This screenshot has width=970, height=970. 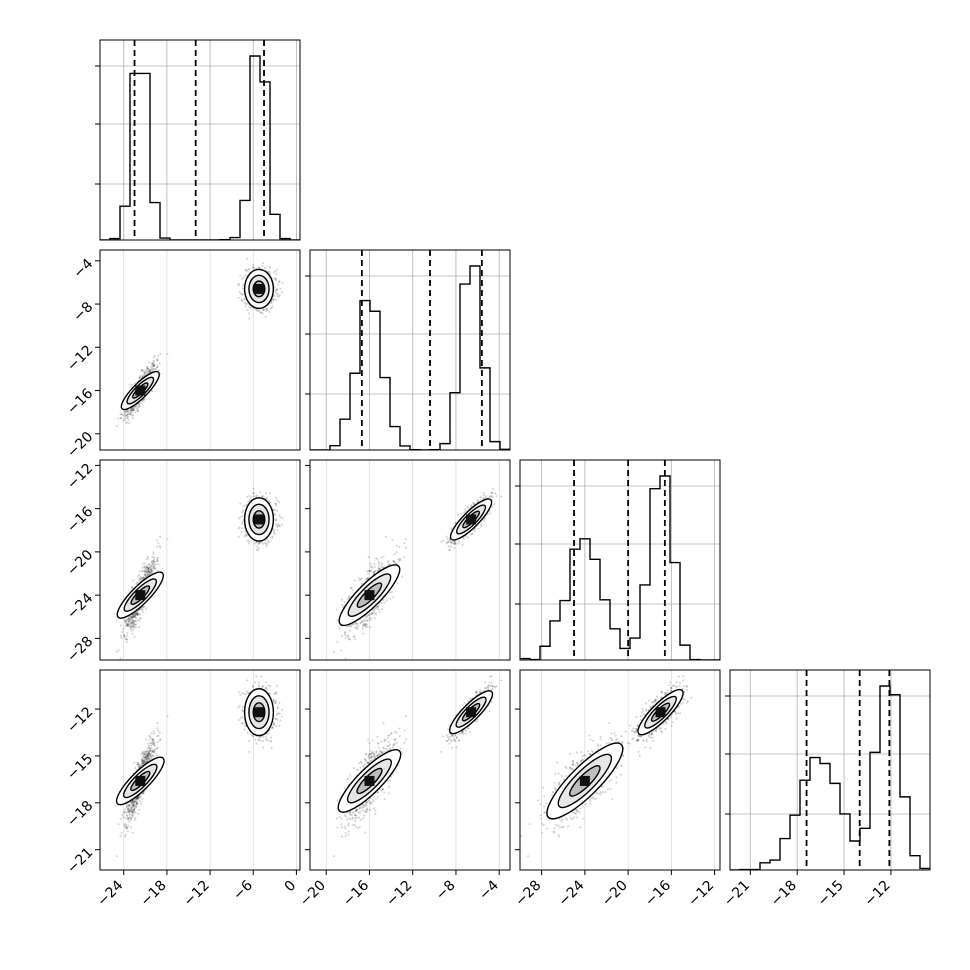 What do you see at coordinates (80, 814) in the screenshot?
I see `y-tick-label: −18` at bounding box center [80, 814].